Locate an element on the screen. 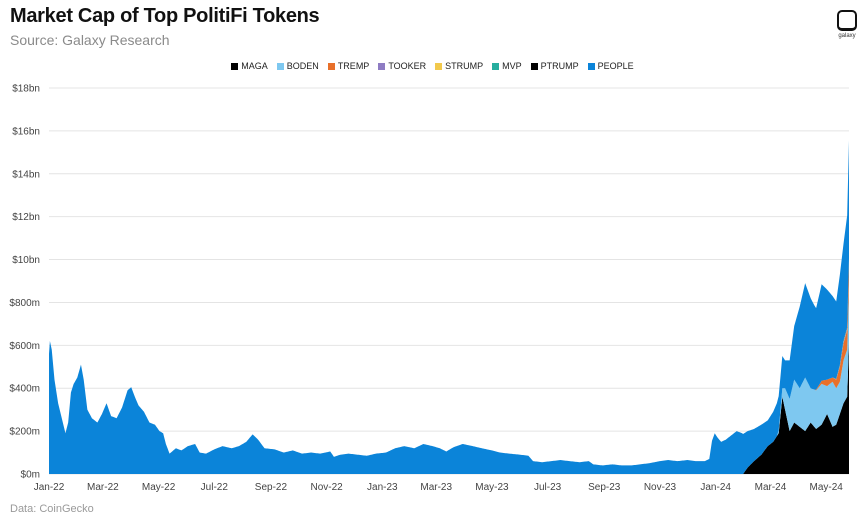  y-tick-label: $600m is located at coordinates (24, 346).